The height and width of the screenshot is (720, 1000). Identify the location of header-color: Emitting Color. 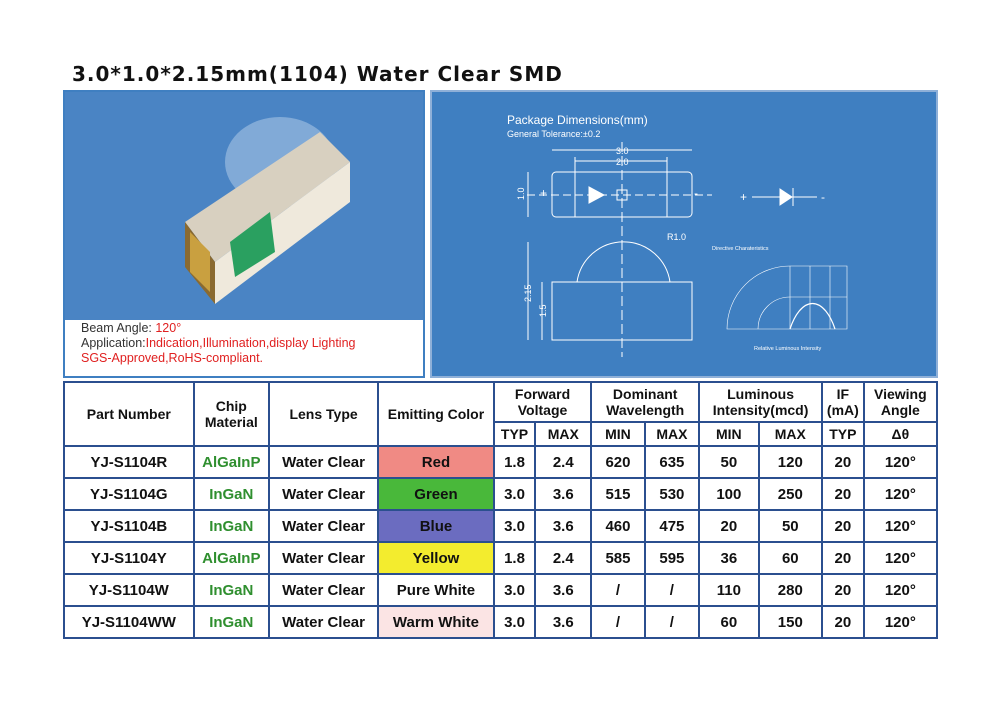
(436, 414).